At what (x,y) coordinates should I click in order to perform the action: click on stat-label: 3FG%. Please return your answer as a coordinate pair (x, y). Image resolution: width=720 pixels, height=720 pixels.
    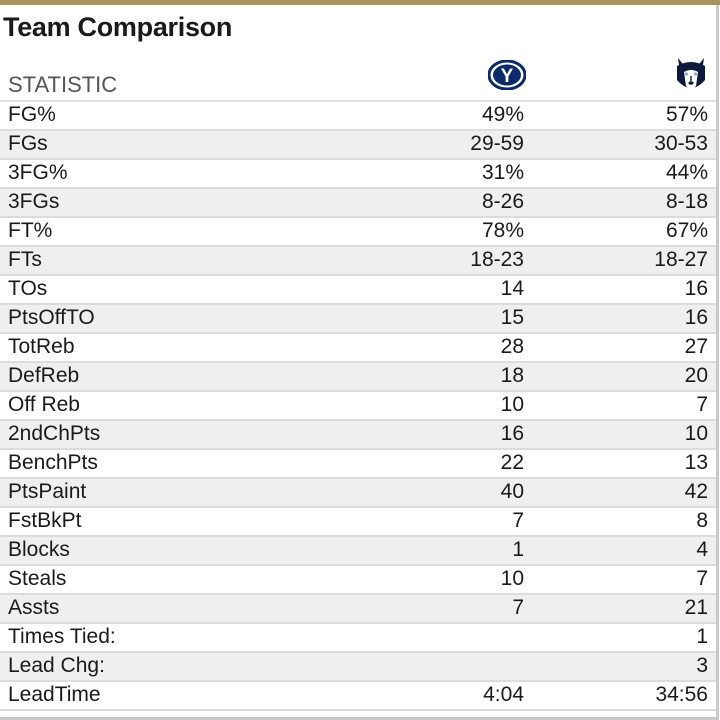
    Looking at the image, I should click on (38, 172).